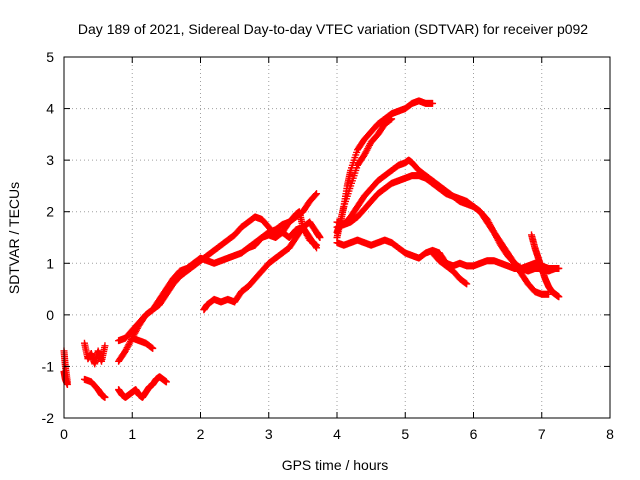 This screenshot has height=480, width=640. What do you see at coordinates (50, 315) in the screenshot?
I see `y-tick-label: 0` at bounding box center [50, 315].